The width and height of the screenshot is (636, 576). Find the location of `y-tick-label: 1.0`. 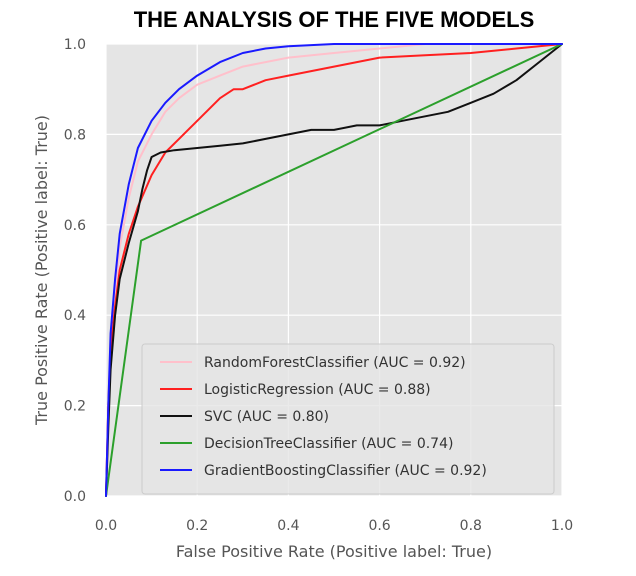

y-tick-label: 1.0 is located at coordinates (75, 45).